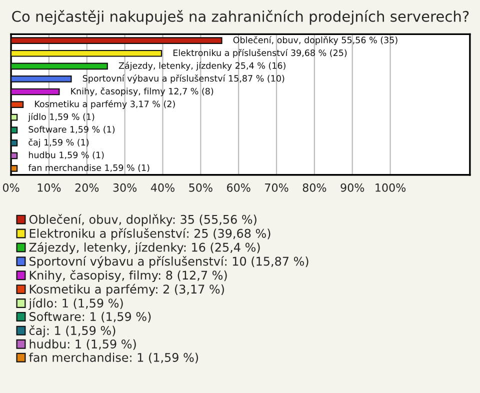  I want to click on data-label: Zájezdy, letenky, jízdenky 25,4 % (16), so click(202, 66).